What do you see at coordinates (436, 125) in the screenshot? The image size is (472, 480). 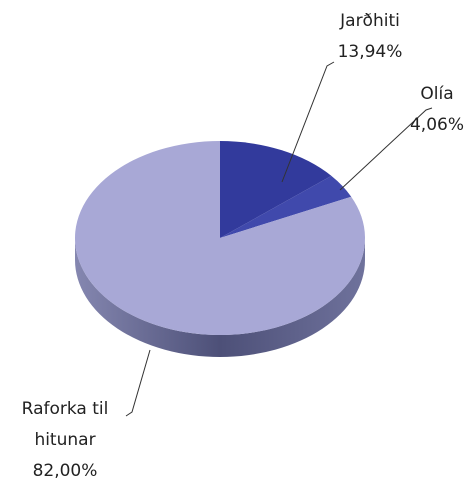 I see `value-label: 4,06%` at bounding box center [436, 125].